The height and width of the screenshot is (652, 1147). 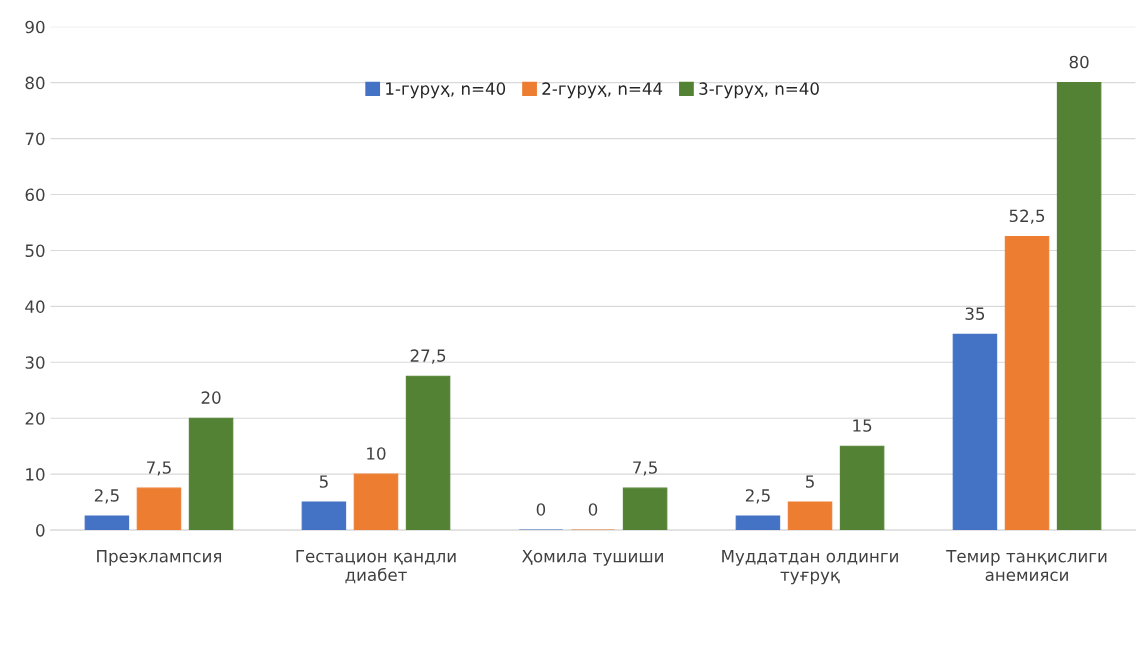 What do you see at coordinates (862, 425) in the screenshot?
I see `data-label: 15` at bounding box center [862, 425].